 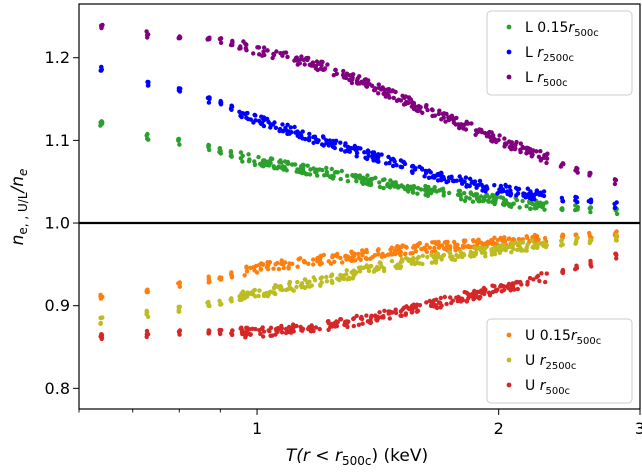 What do you see at coordinates (509, 385) in the screenshot?
I see `legend-marker` at bounding box center [509, 385].